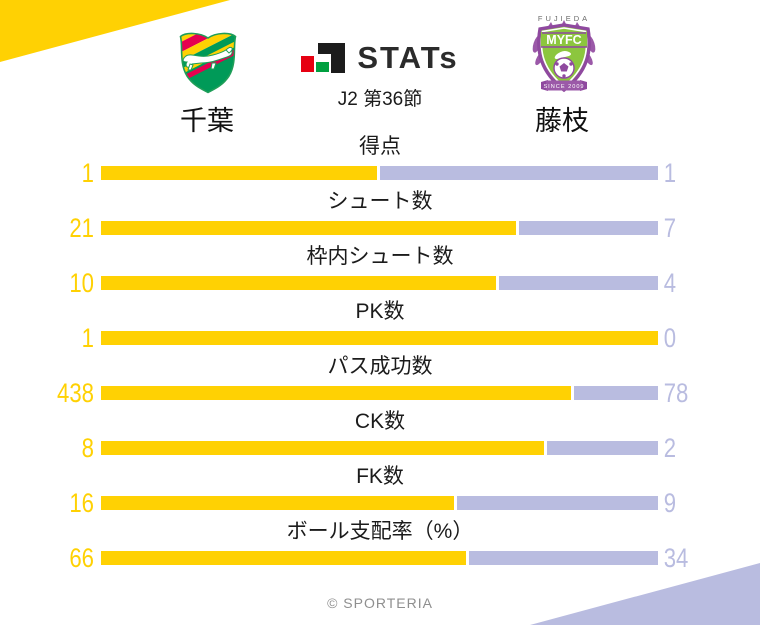 This screenshot has width=760, height=625. What do you see at coordinates (87, 448) in the screenshot?
I see `home-value: 8` at bounding box center [87, 448].